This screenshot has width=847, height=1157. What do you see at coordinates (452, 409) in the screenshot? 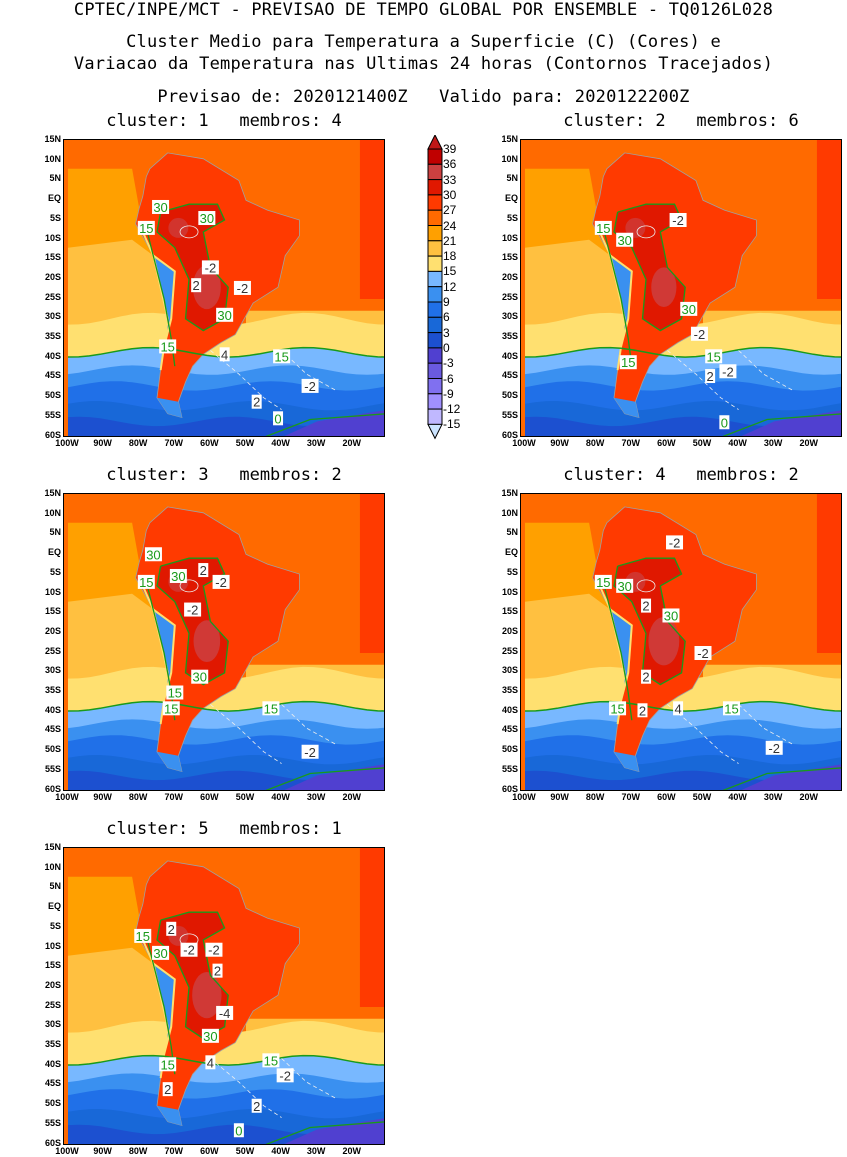
I see `colorbar-label: -12` at bounding box center [452, 409].